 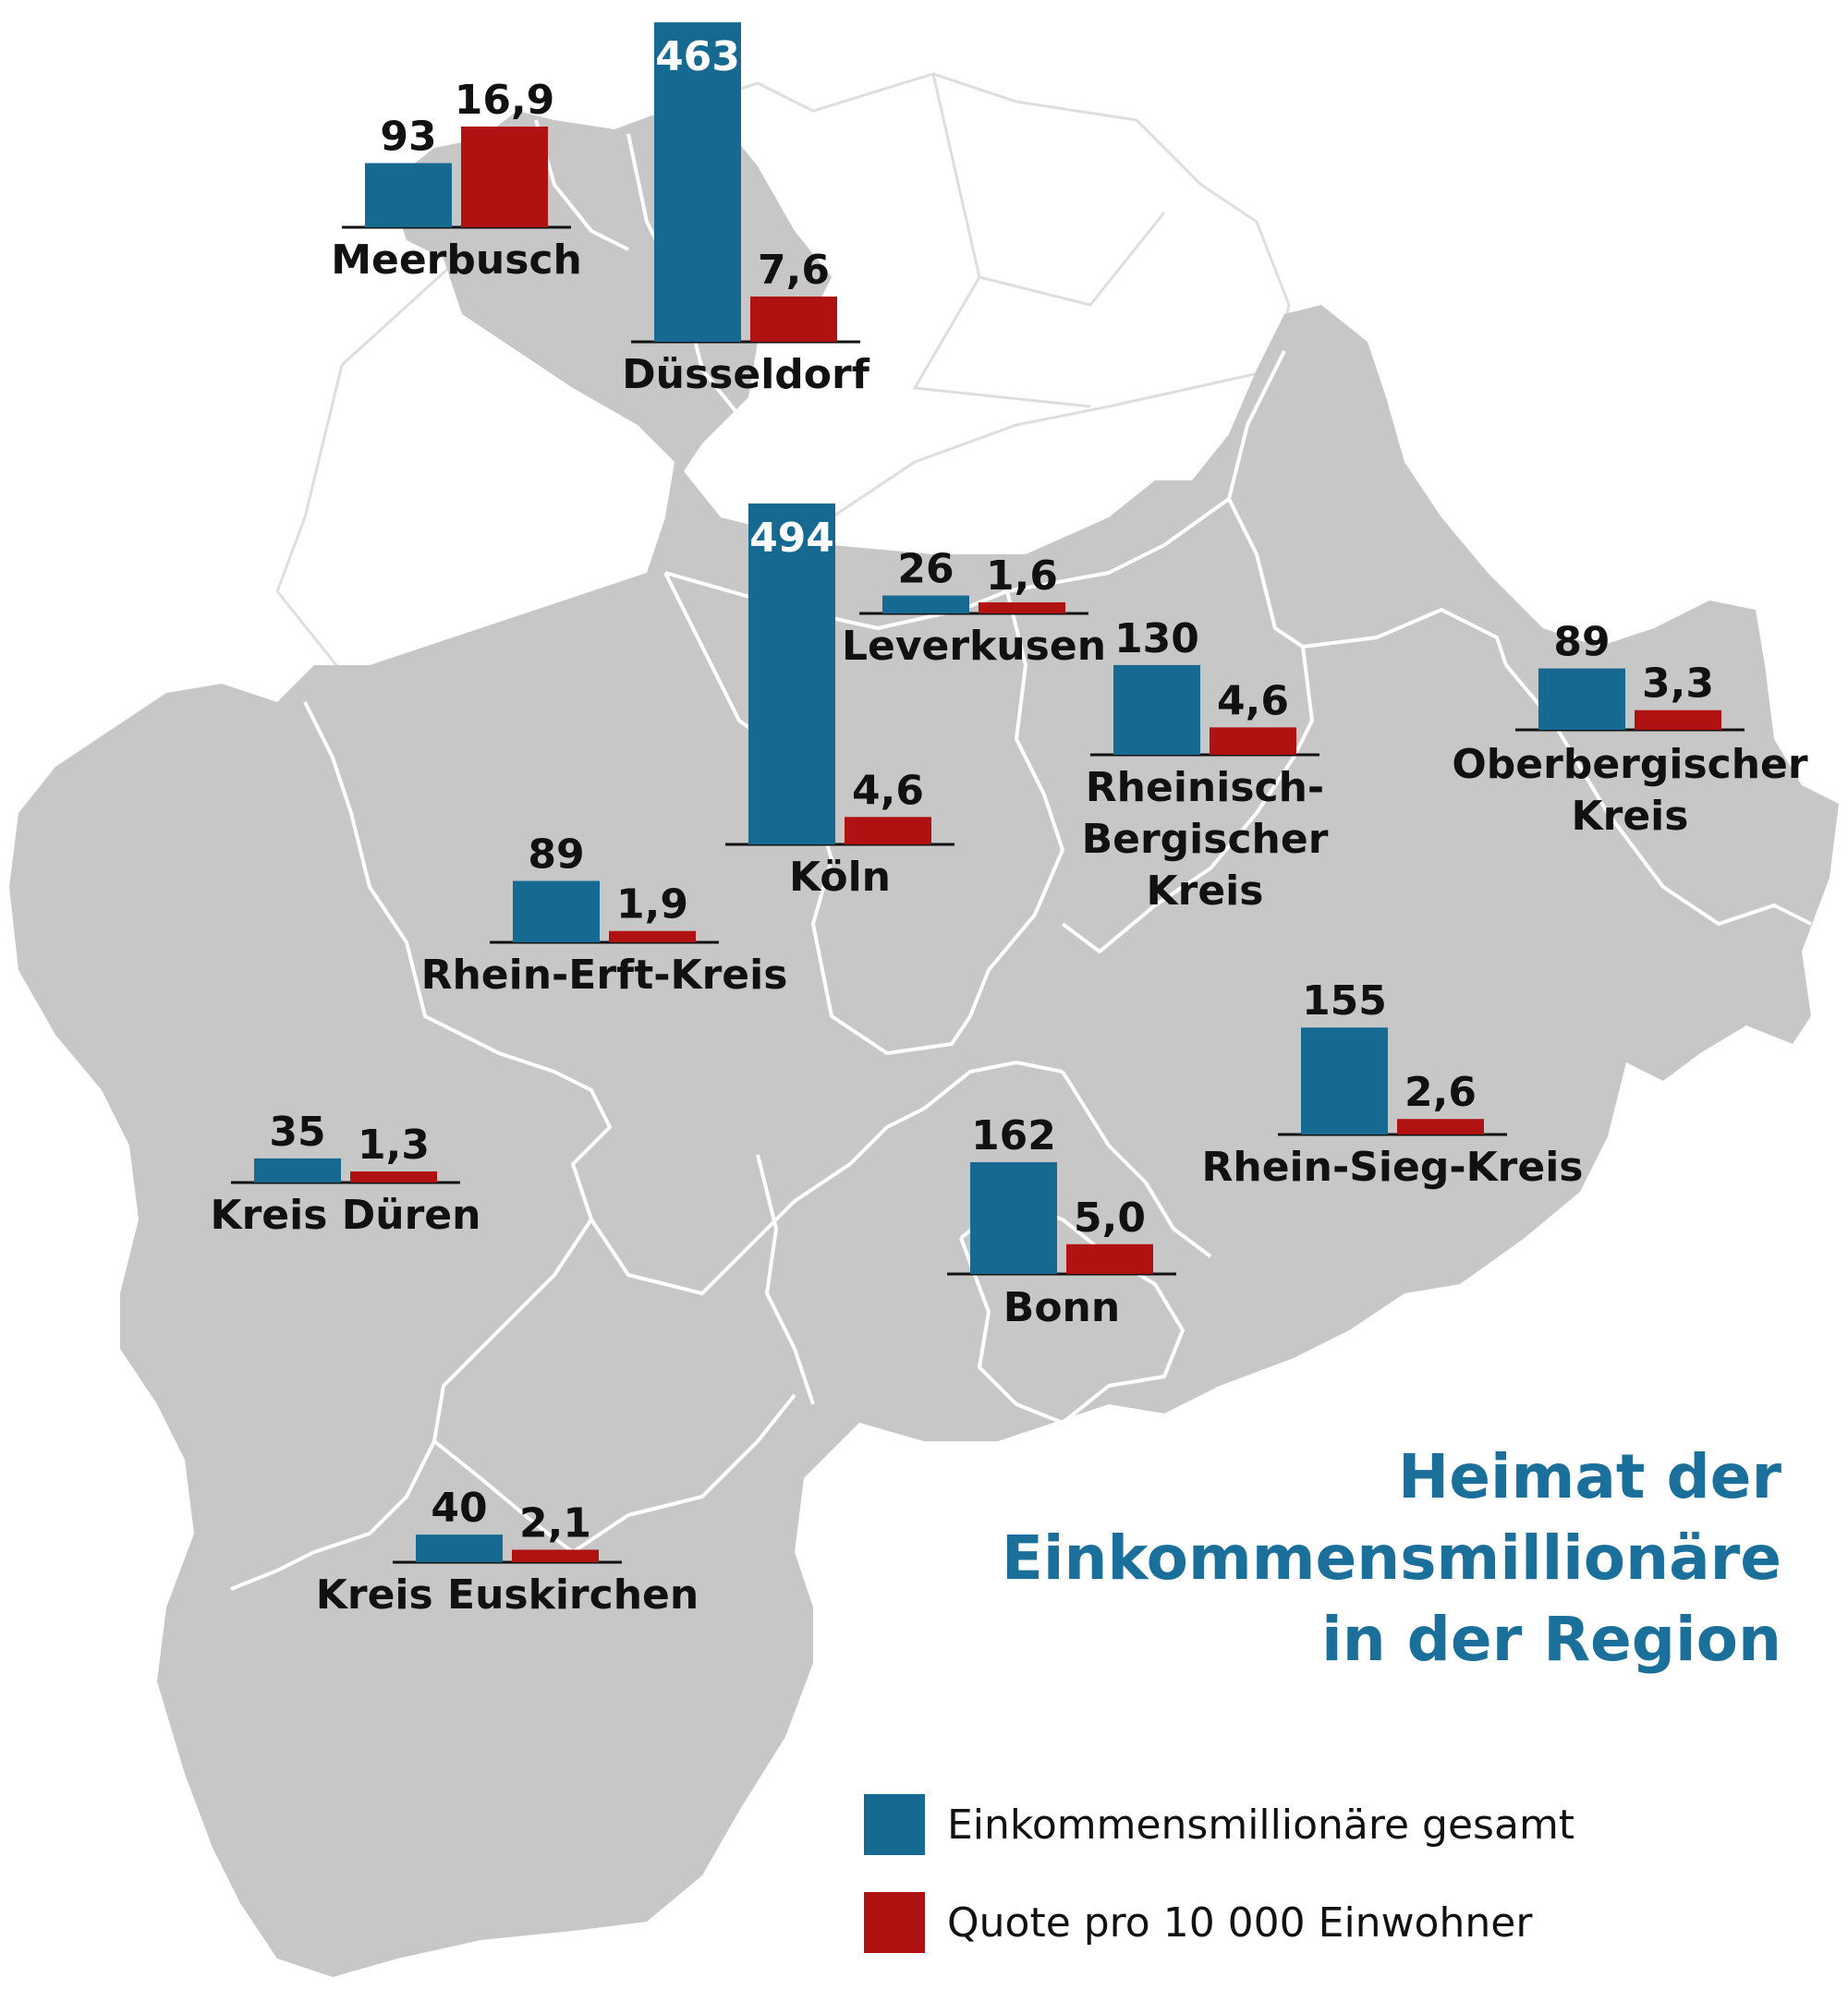 I want to click on bar-chart-region-7: 155 2,6 Rhein-Sieg-Kreis, so click(x=1393, y=1084).